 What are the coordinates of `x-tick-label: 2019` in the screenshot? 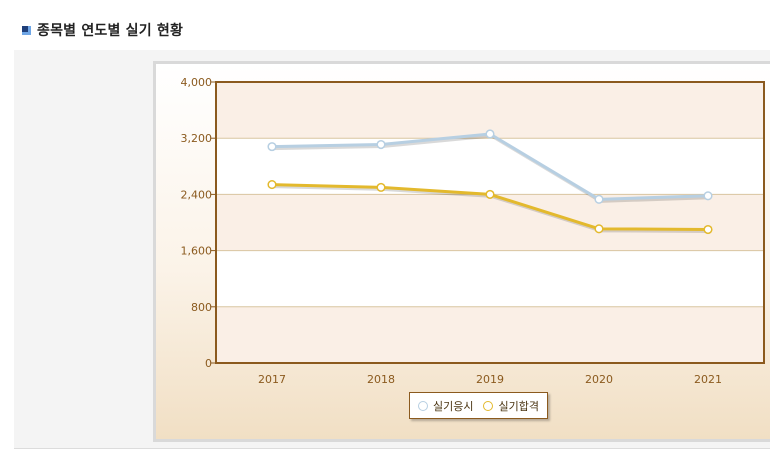 It's located at (490, 379).